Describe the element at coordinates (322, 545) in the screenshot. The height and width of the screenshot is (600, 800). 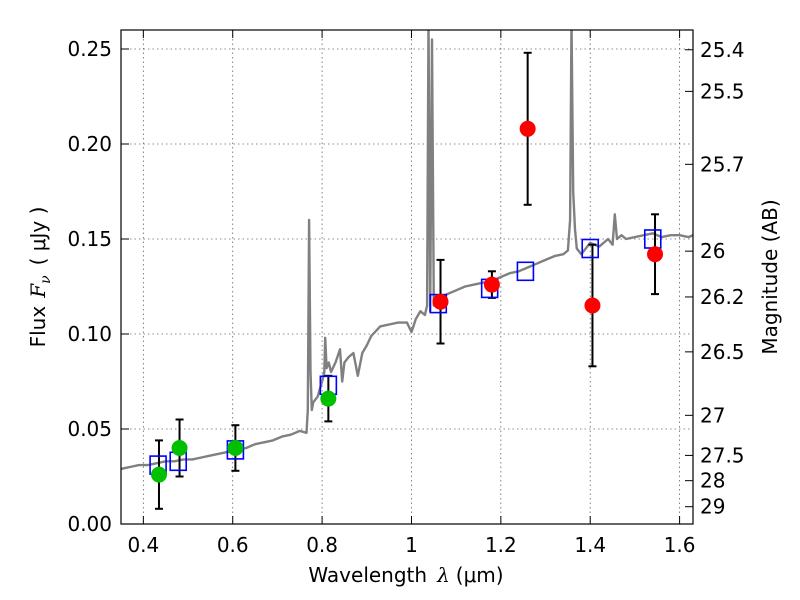
I see `x-tick-label: 0.8` at that location.